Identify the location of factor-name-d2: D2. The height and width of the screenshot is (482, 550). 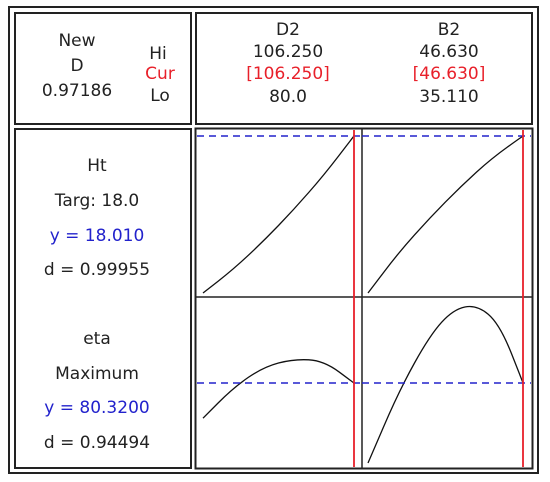
(288, 30).